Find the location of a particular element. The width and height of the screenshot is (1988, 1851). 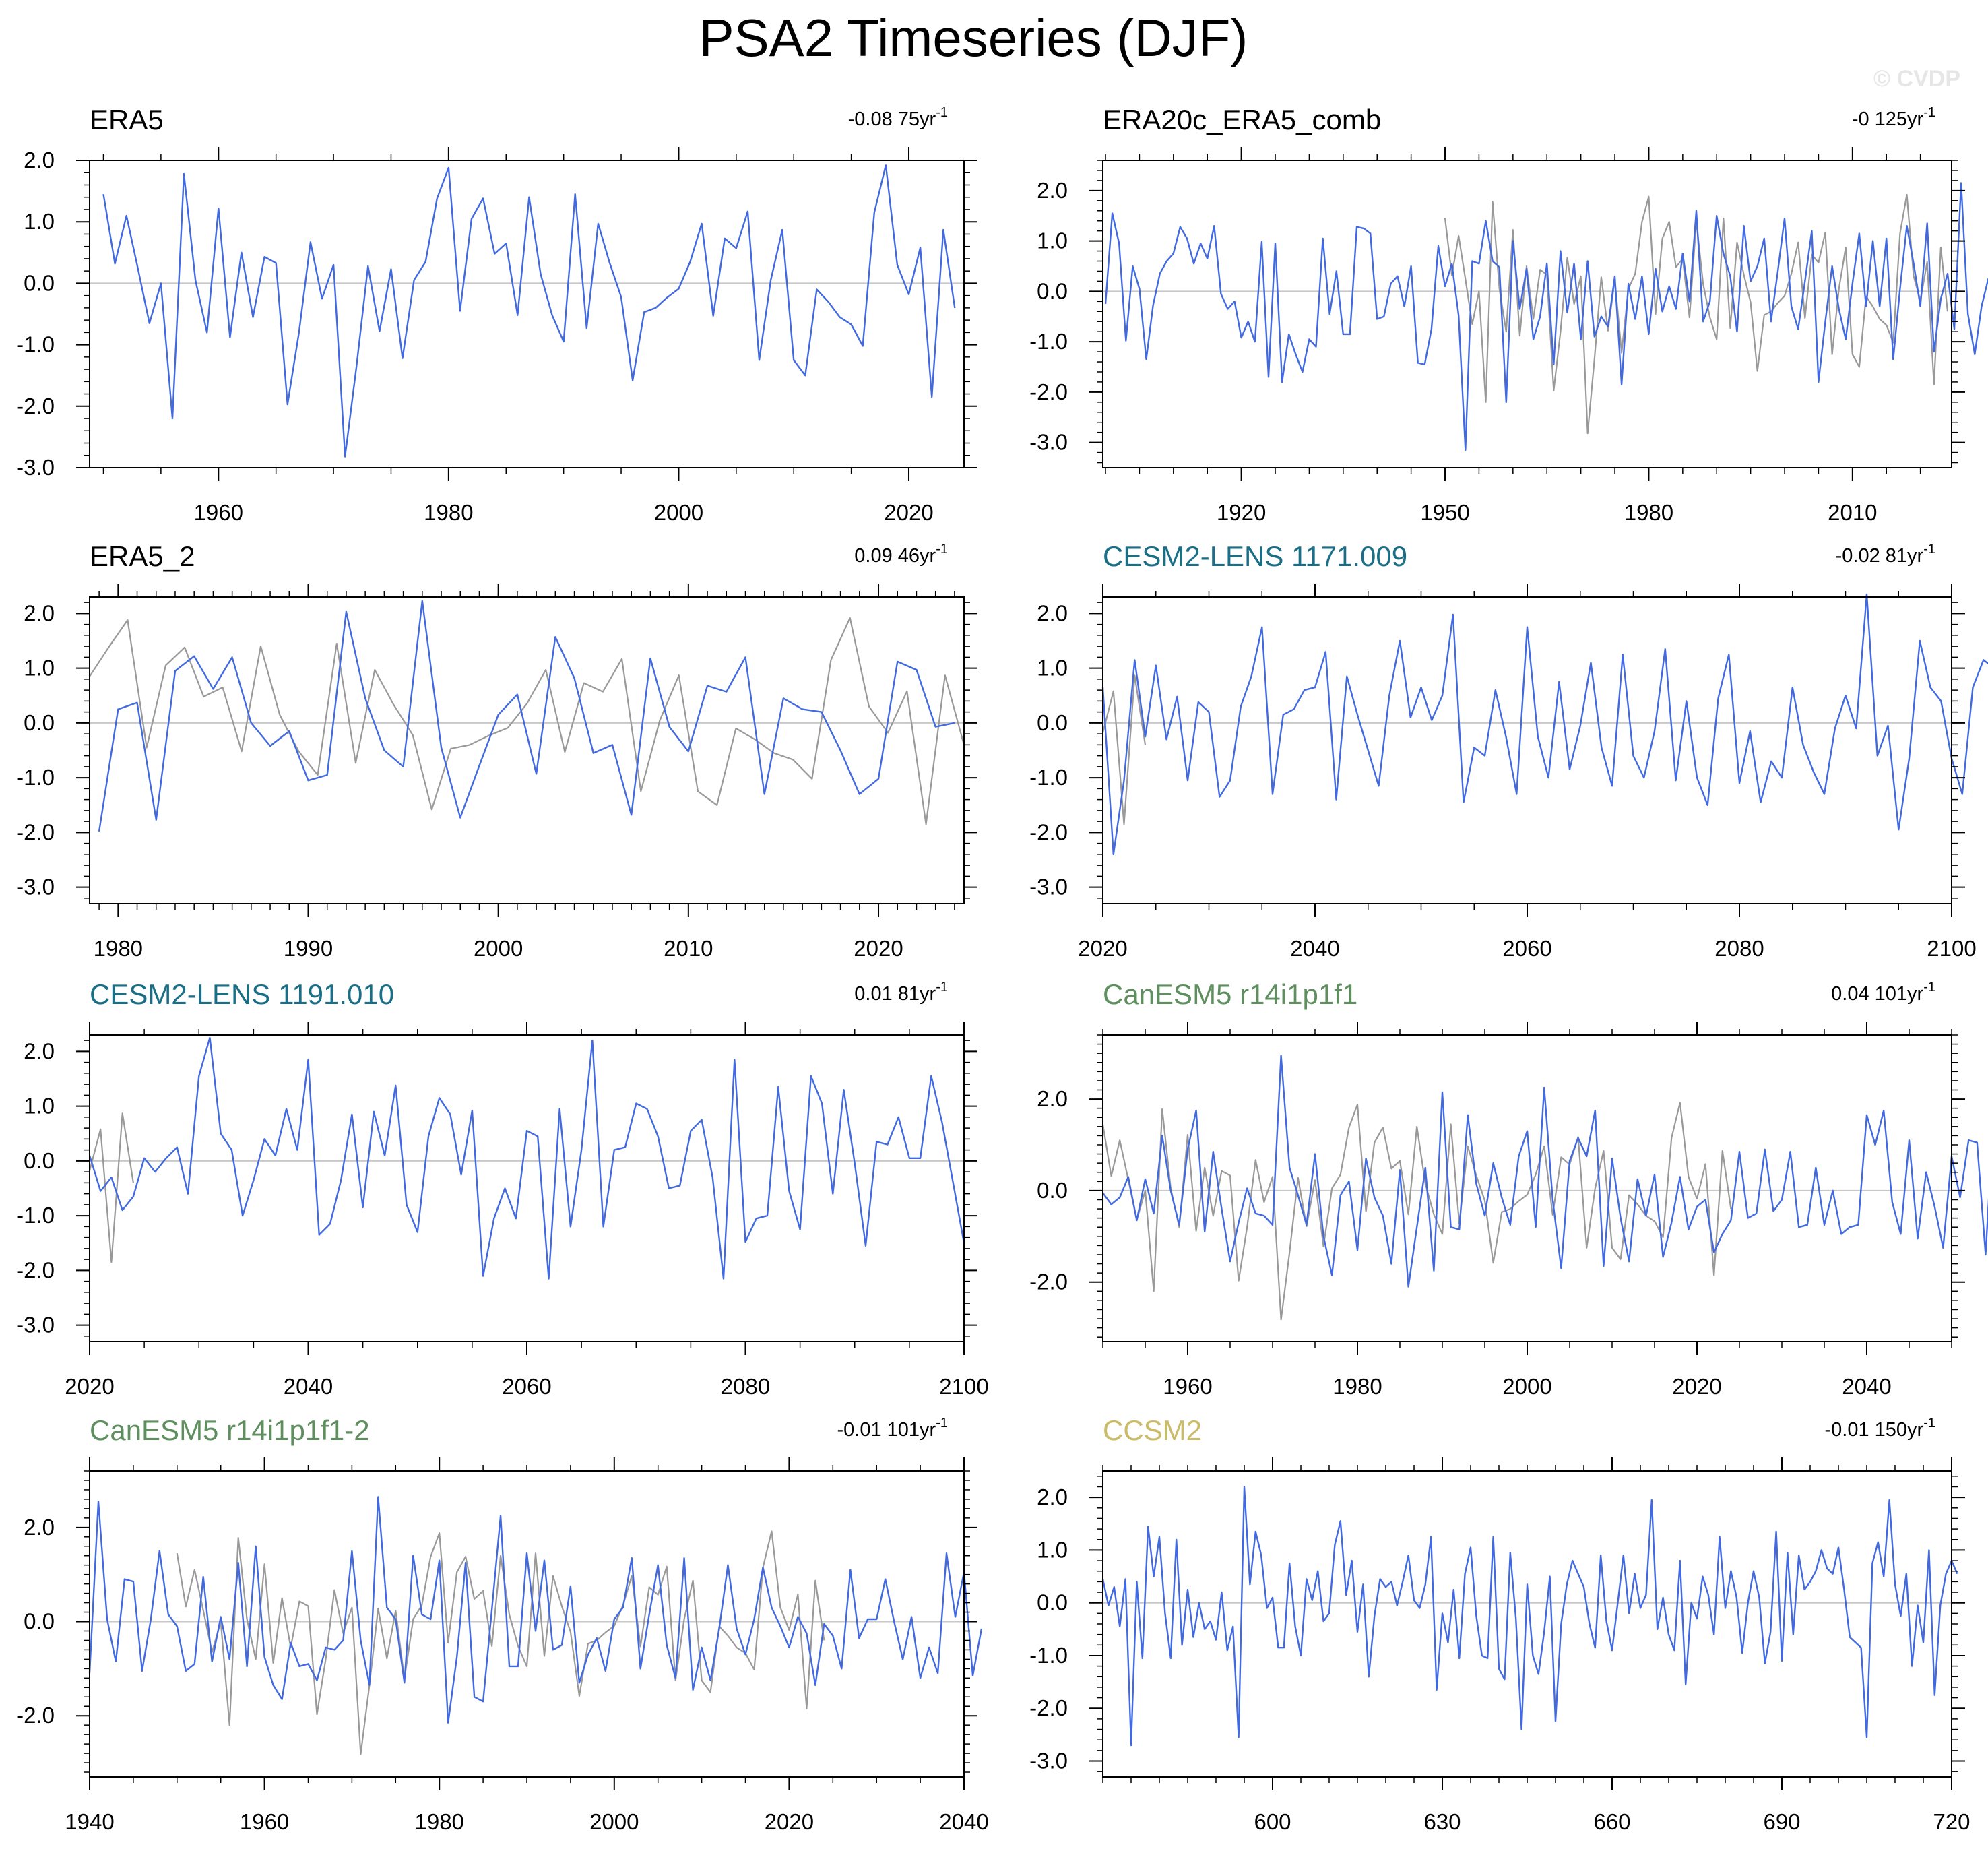

trend-value: 0.04 101yr is located at coordinates (1877, 994).